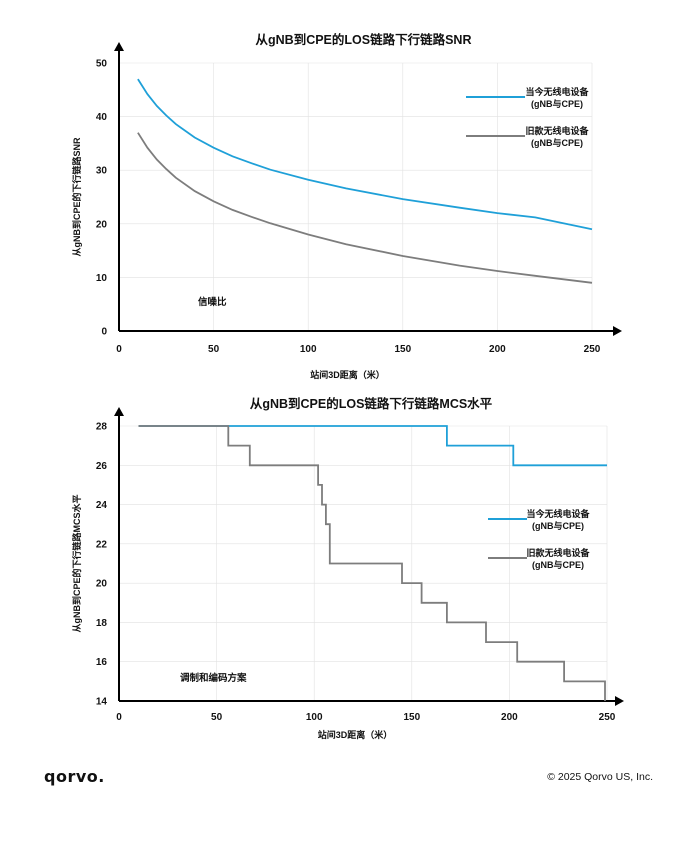 The width and height of the screenshot is (685, 846). Describe the element at coordinates (102, 427) in the screenshot. I see `y-tick-label: 28` at that location.